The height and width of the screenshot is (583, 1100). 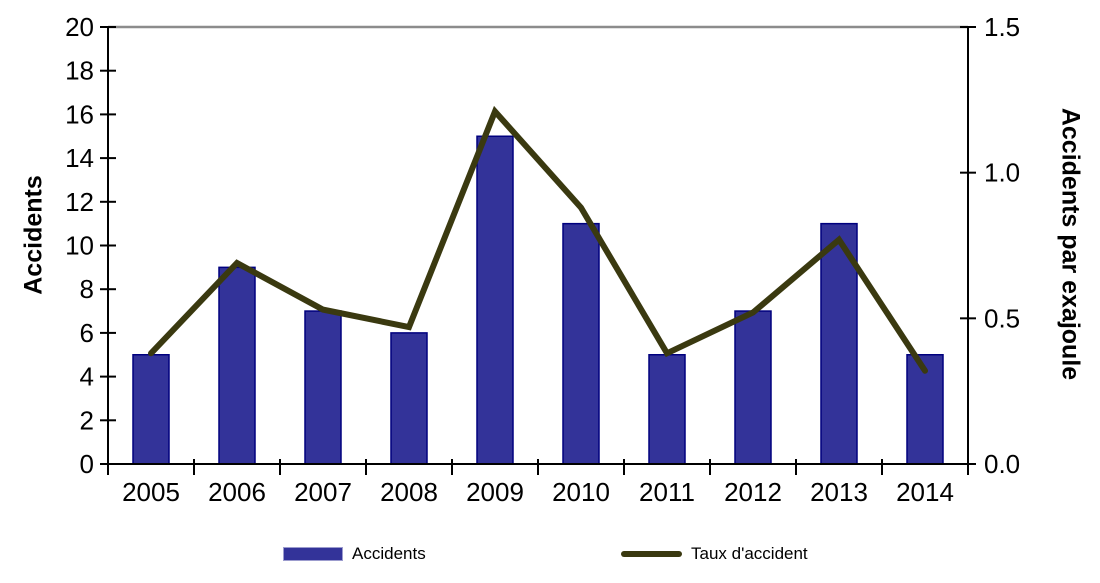 I want to click on legend-item-accidents: Accidents, so click(x=354, y=554).